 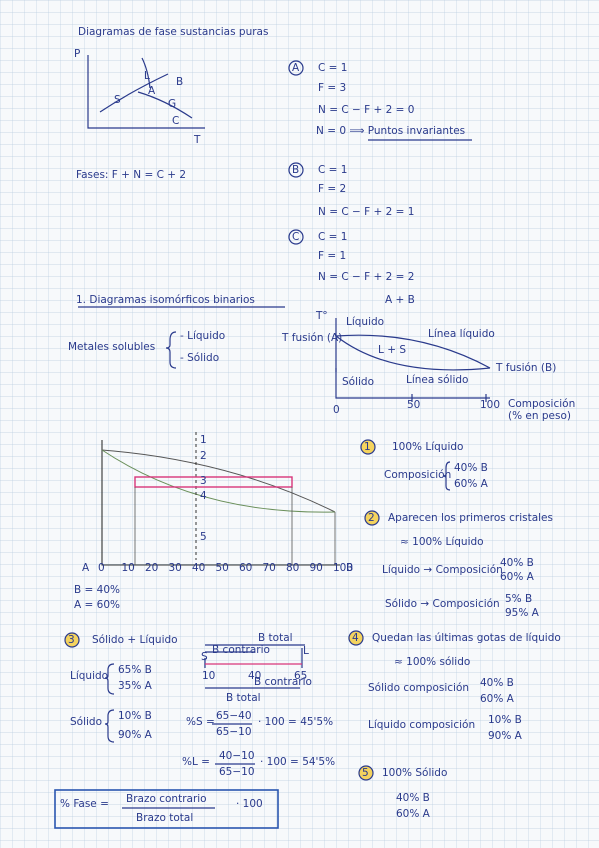 What do you see at coordinates (166, 809) in the screenshot?
I see `formula-box` at bounding box center [166, 809].